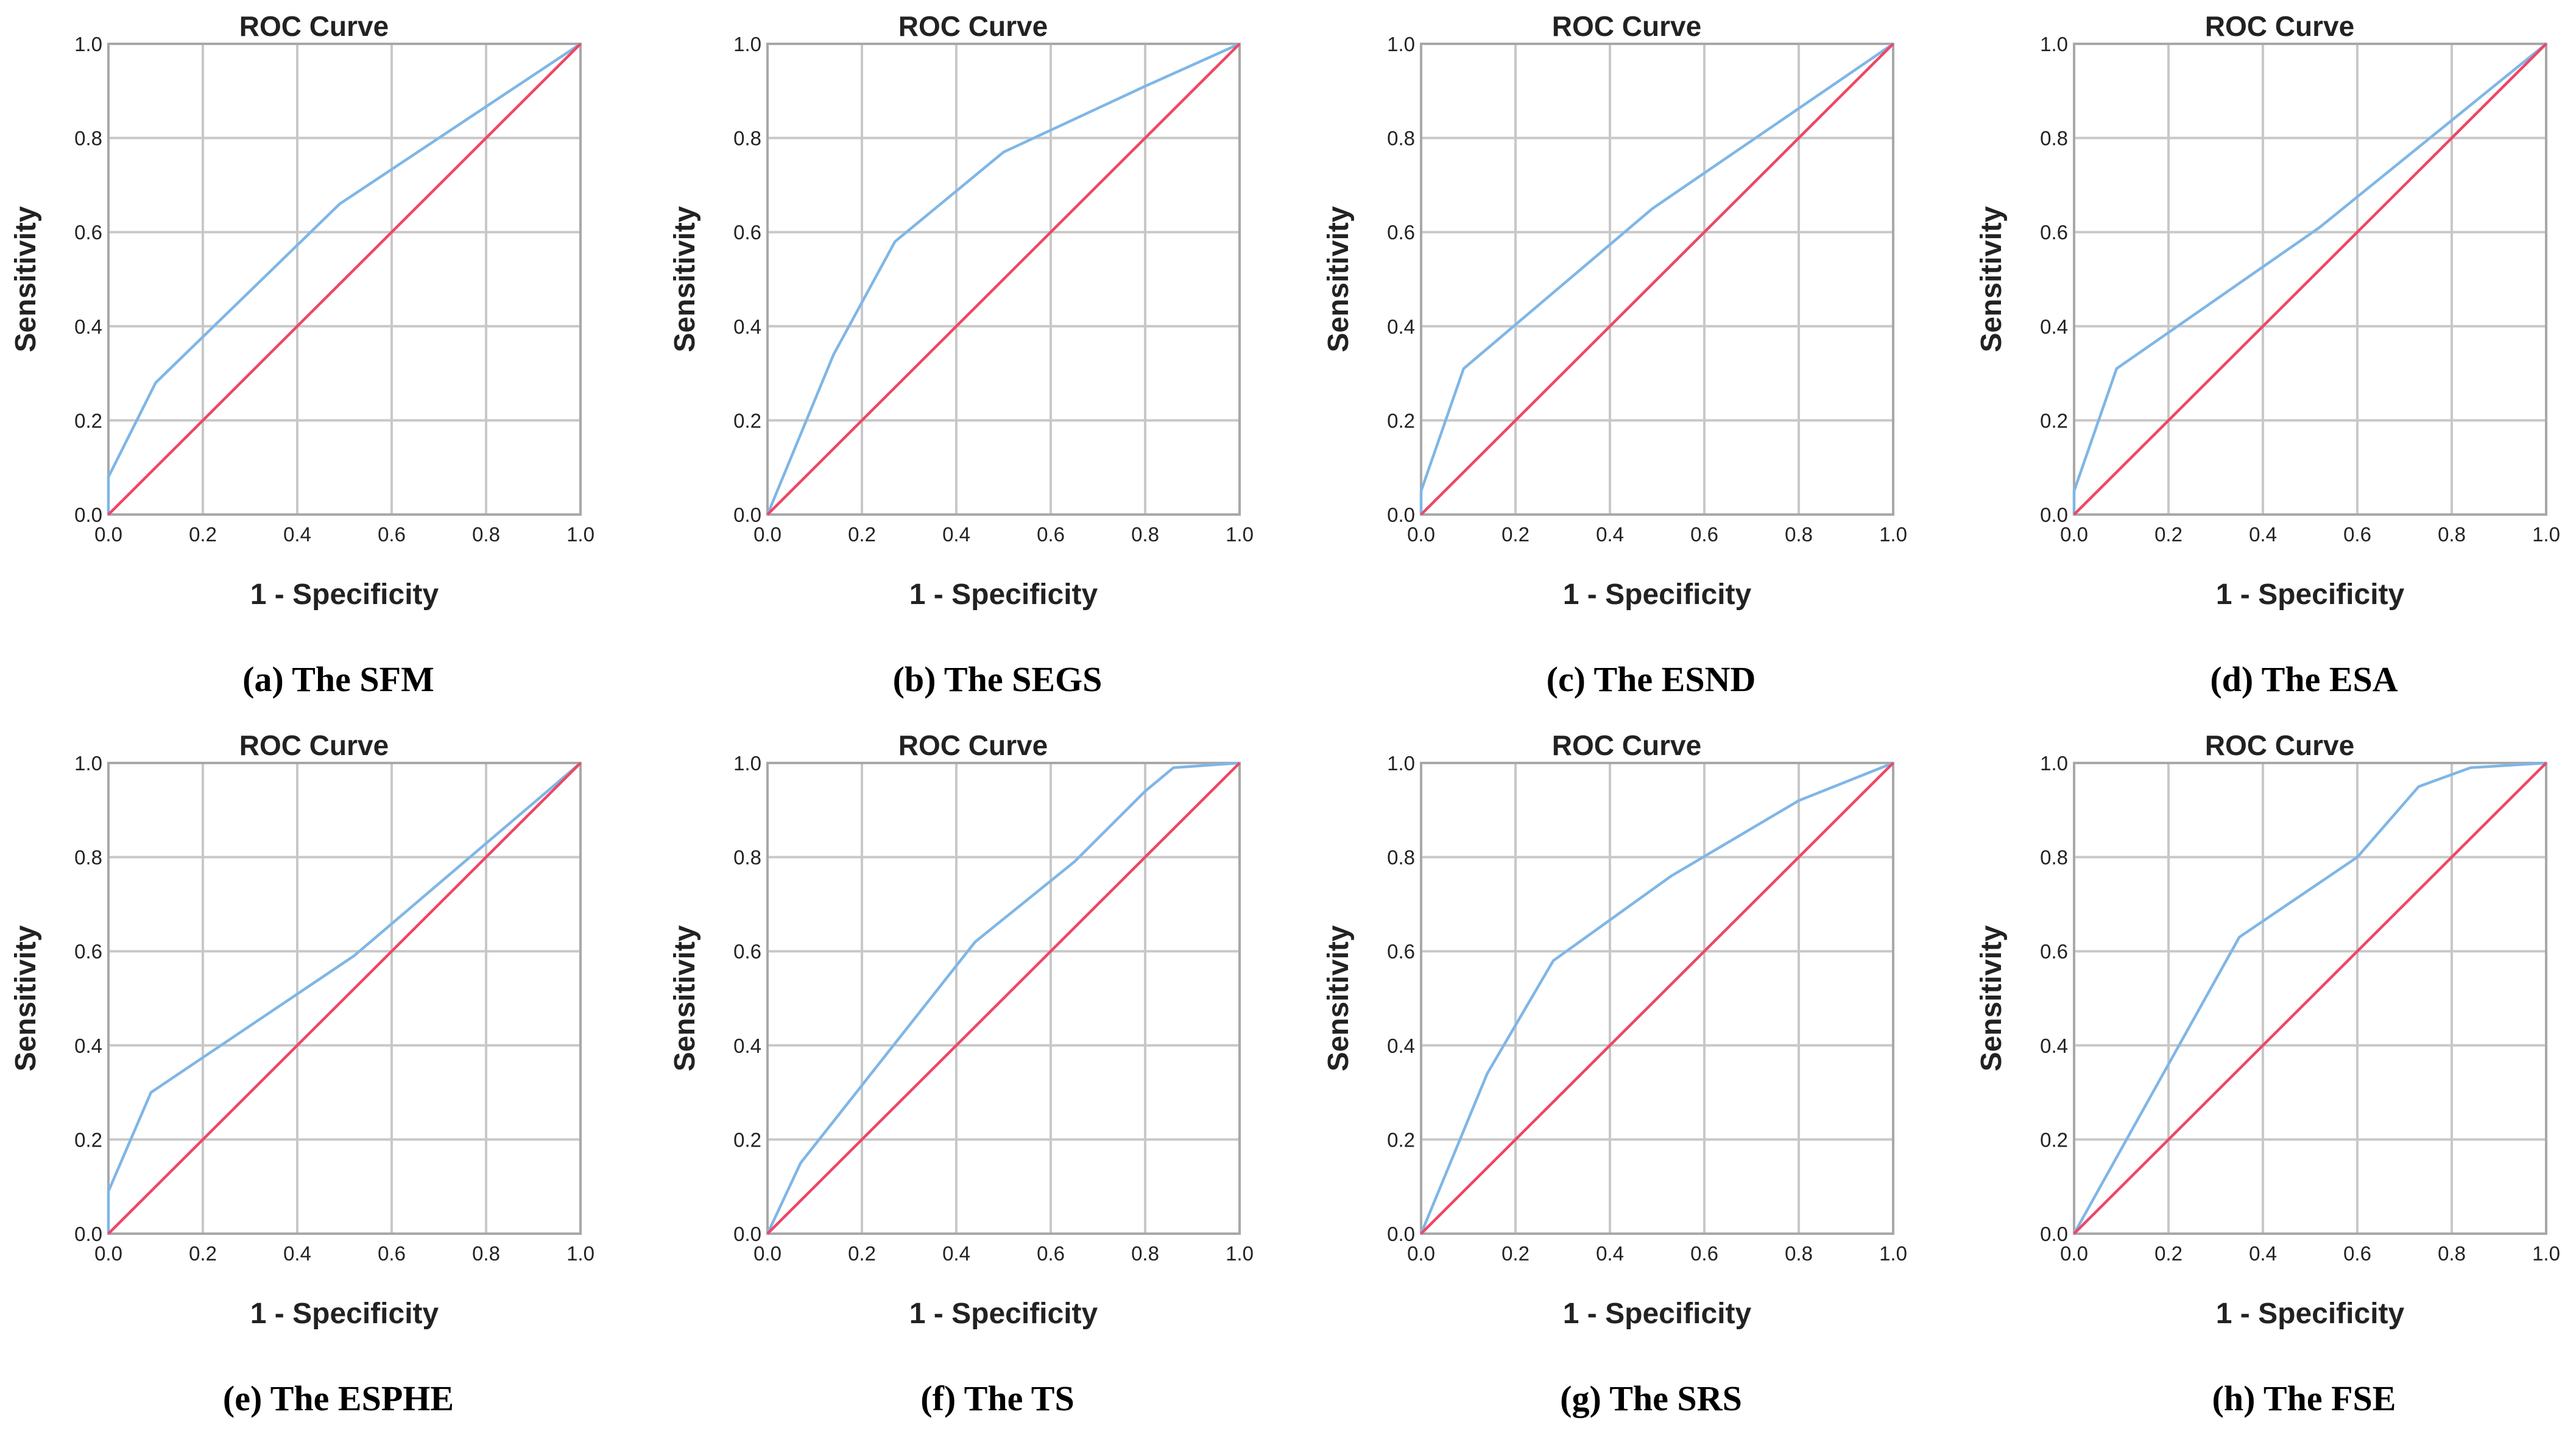 The height and width of the screenshot is (1434, 2576). Describe the element at coordinates (2304, 679) in the screenshot. I see `panel-caption: (d) The ESA` at that location.